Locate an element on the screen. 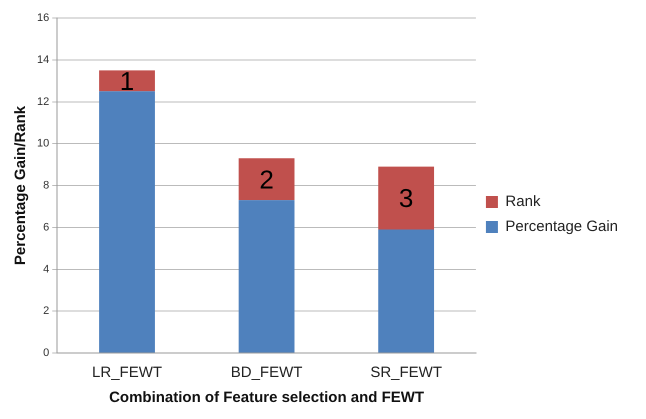 Image resolution: width=646 pixels, height=419 pixels. legend-label: Percentage Gain is located at coordinates (561, 227).